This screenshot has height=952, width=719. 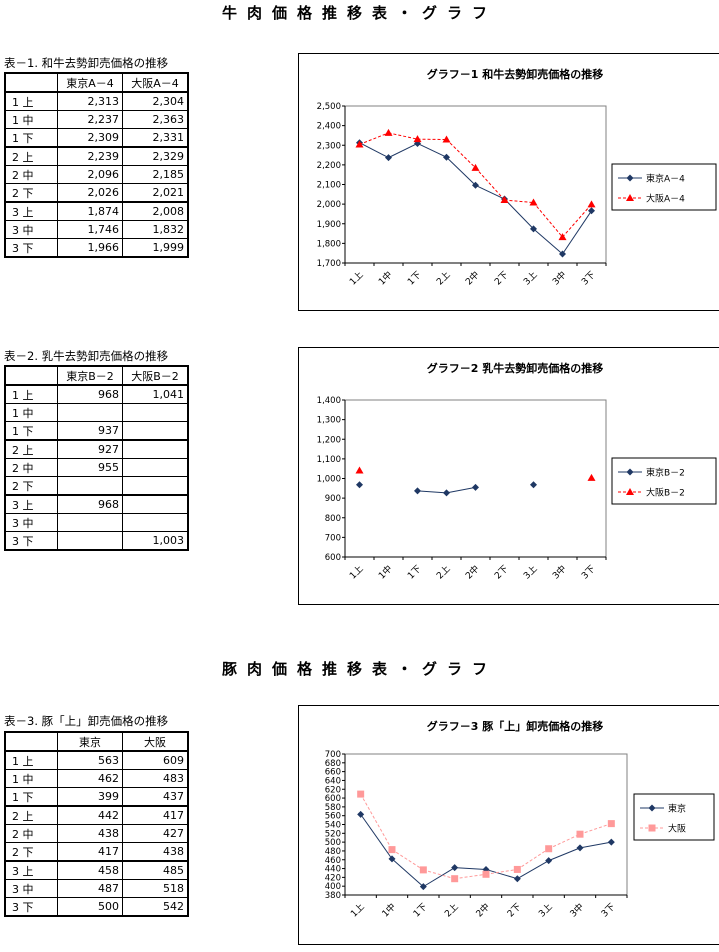 What do you see at coordinates (90, 907) in the screenshot?
I see `table-cell: 500` at bounding box center [90, 907].